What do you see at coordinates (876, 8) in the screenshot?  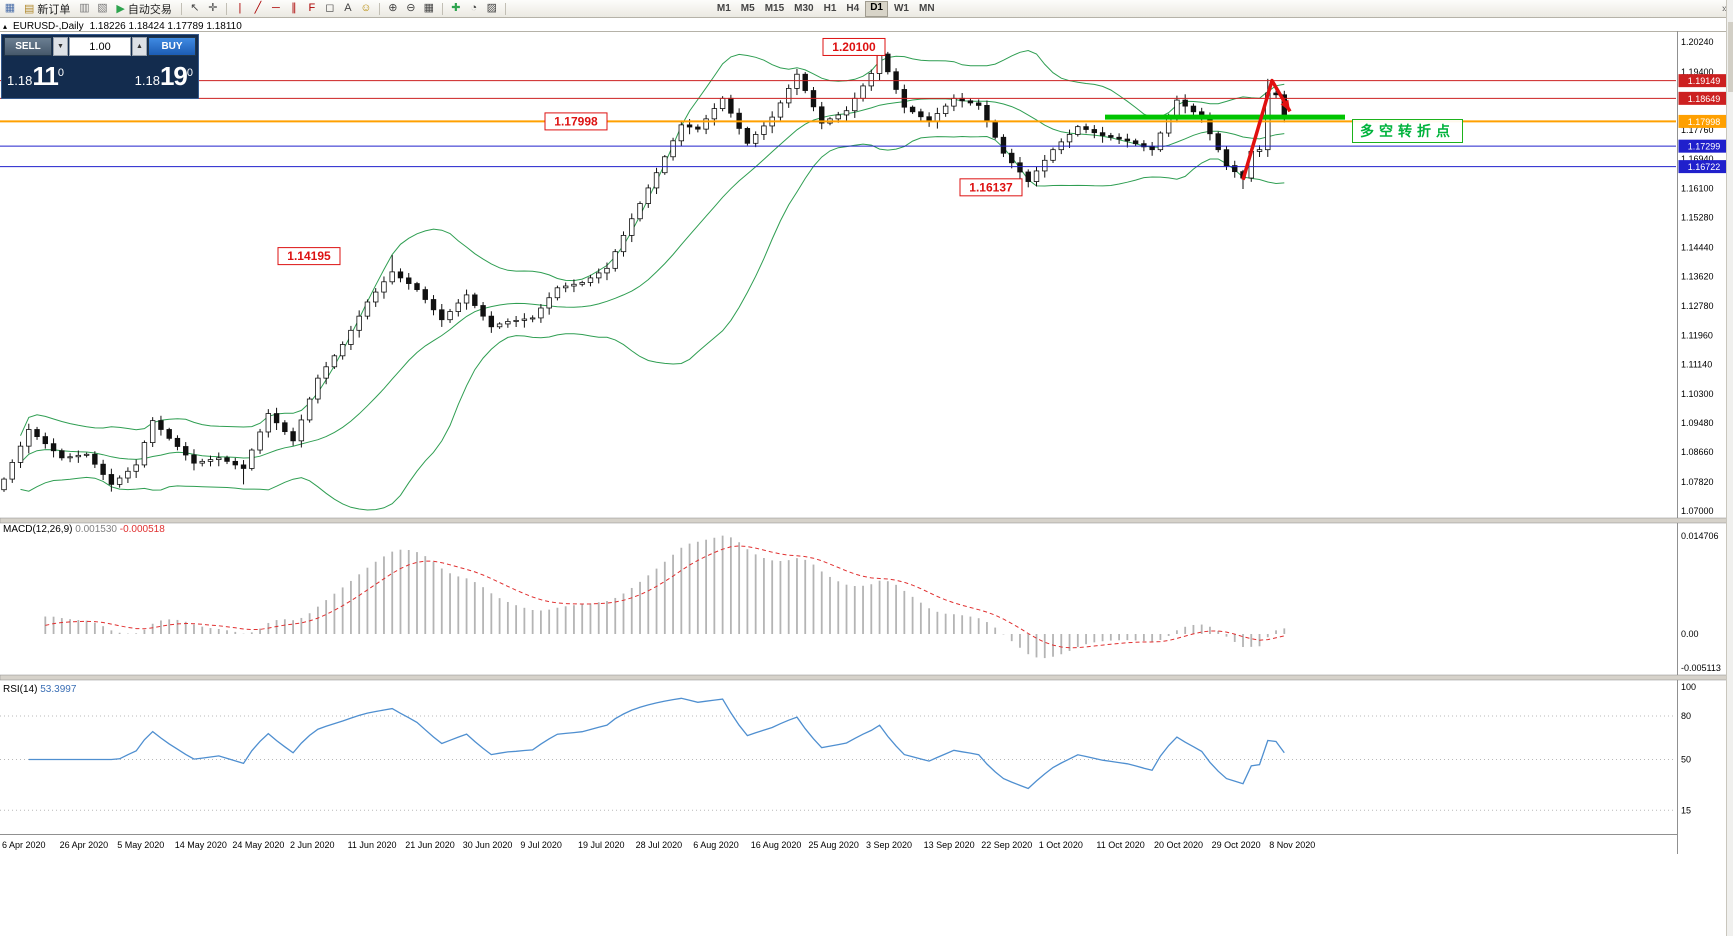 I see `timeframe-d1-button: D1` at bounding box center [876, 8].